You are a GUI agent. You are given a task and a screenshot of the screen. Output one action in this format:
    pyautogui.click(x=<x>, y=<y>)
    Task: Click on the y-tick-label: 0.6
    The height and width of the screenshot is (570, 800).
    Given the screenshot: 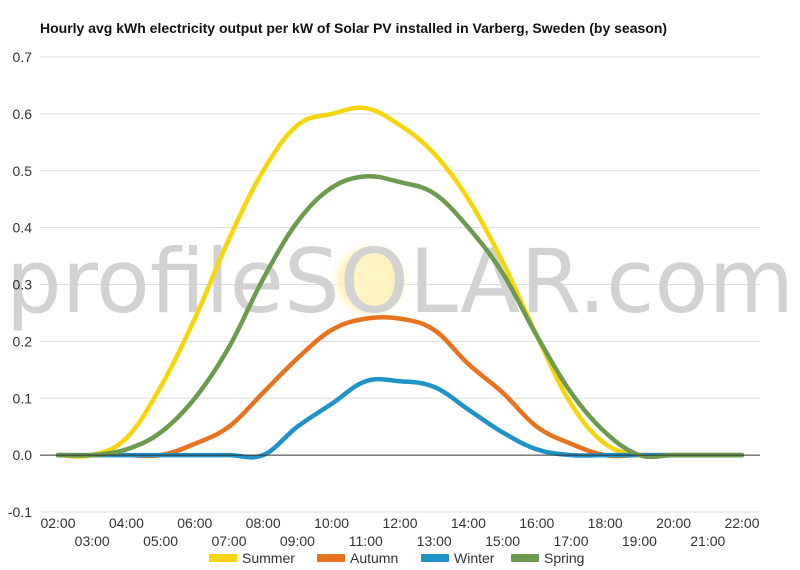 What is the action you would take?
    pyautogui.click(x=23, y=114)
    